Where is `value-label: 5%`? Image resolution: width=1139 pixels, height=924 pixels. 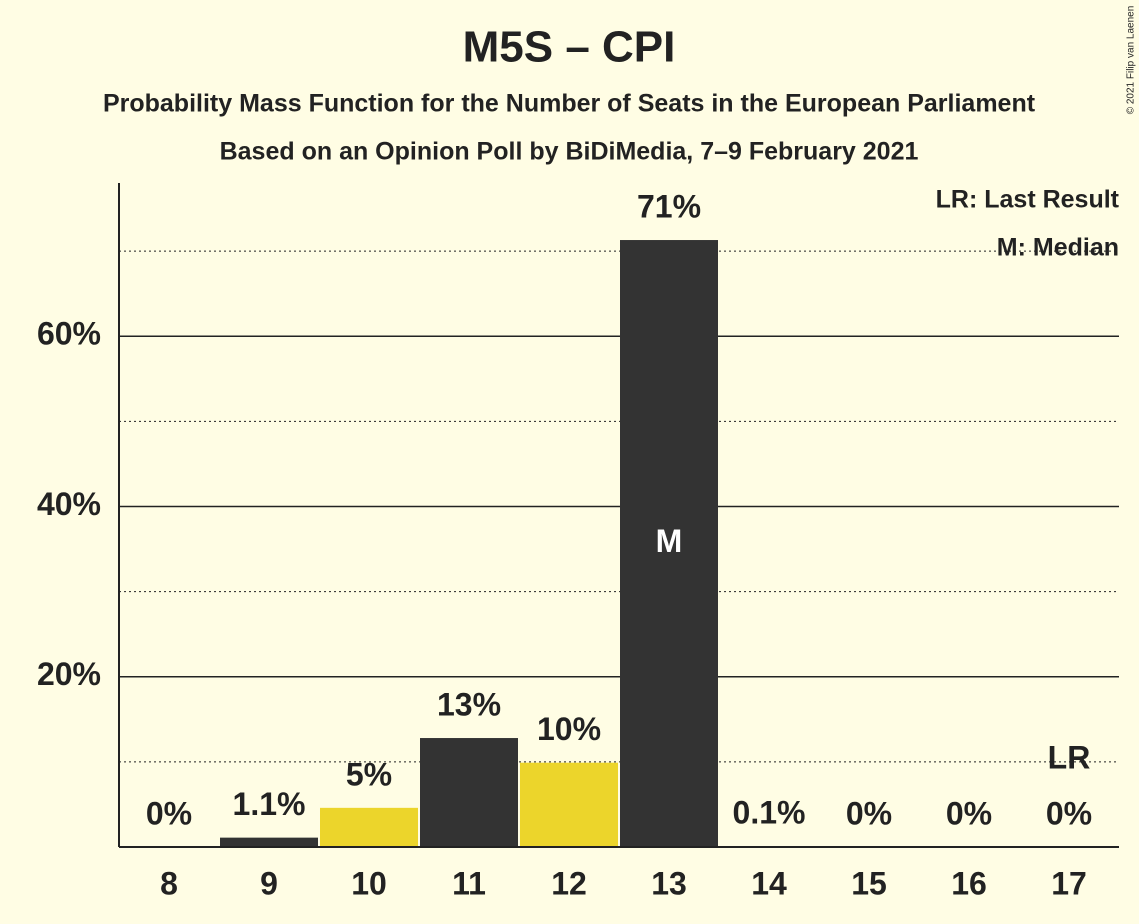 value-label: 5% is located at coordinates (369, 774).